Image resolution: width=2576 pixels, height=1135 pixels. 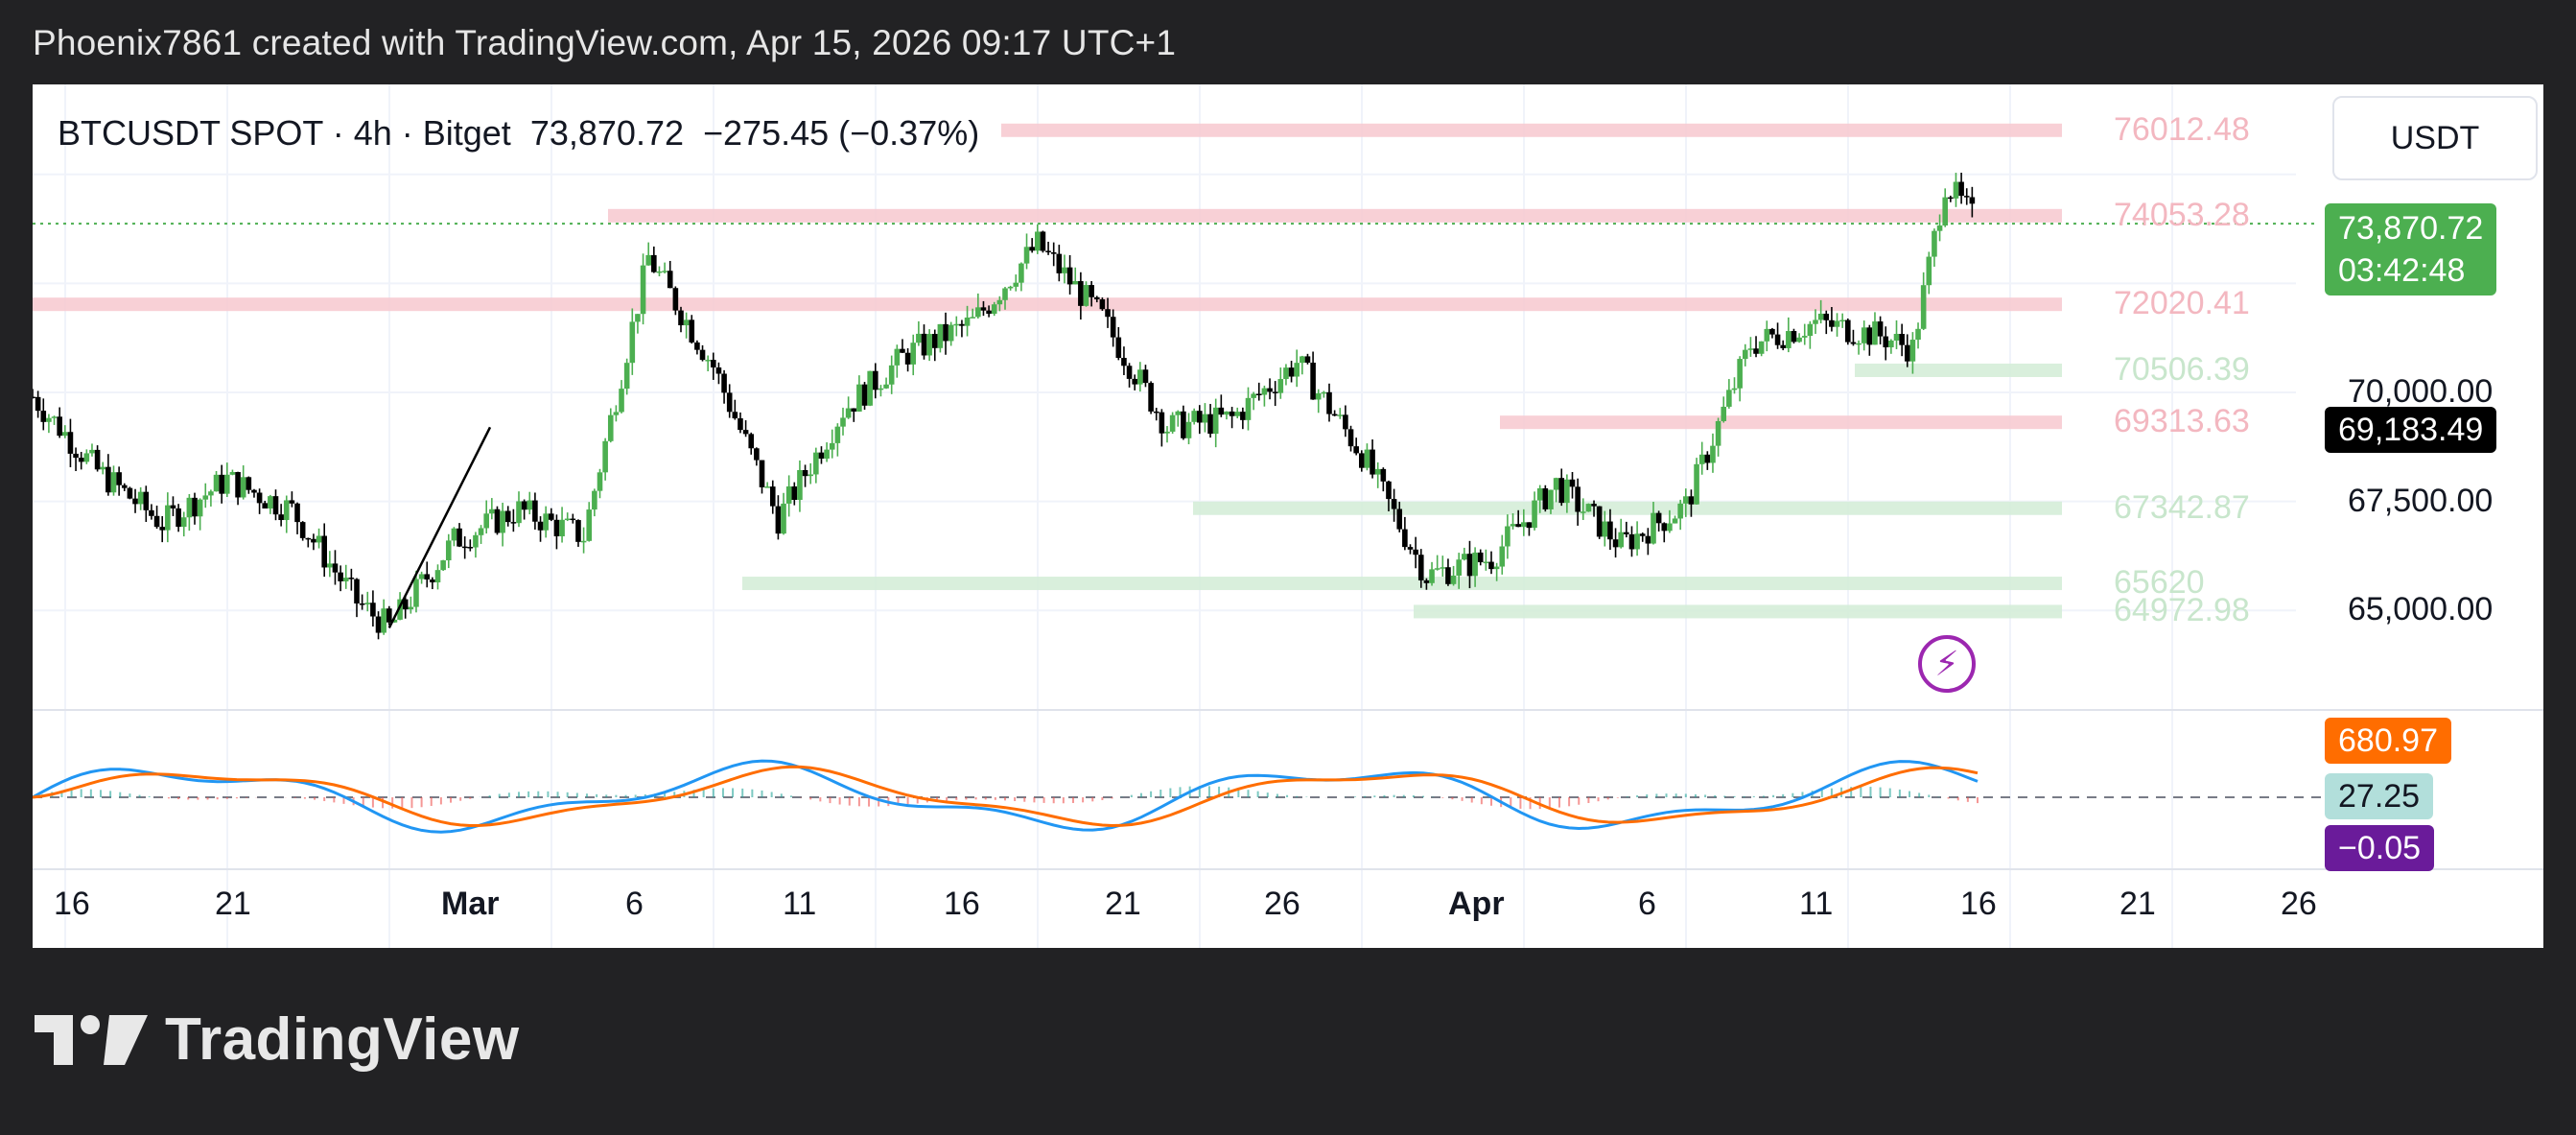 I want to click on y-tick-label: 70,000.00, so click(x=2421, y=391).